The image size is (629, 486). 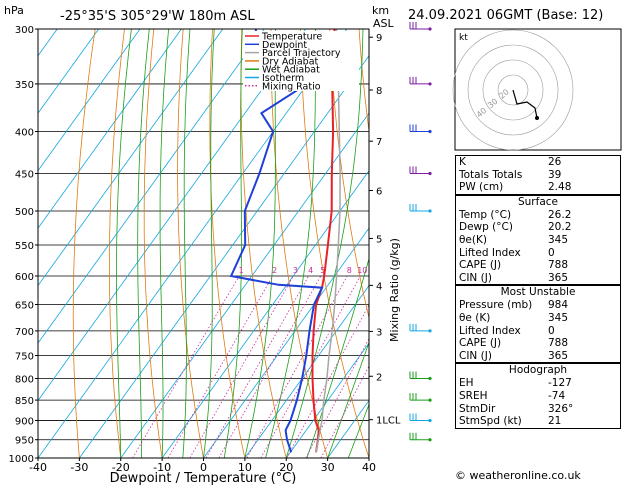 What do you see at coordinates (514, 355) in the screenshot?
I see `mu-row: CIN (J) 365` at bounding box center [514, 355].